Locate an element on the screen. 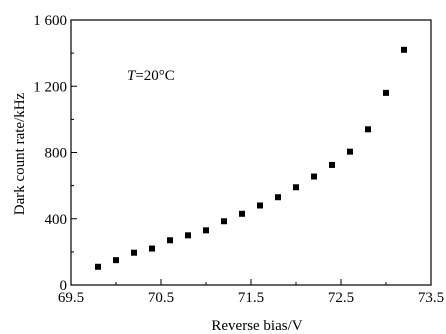 The image size is (446, 334). temperature-symbol: T is located at coordinates (132, 76).